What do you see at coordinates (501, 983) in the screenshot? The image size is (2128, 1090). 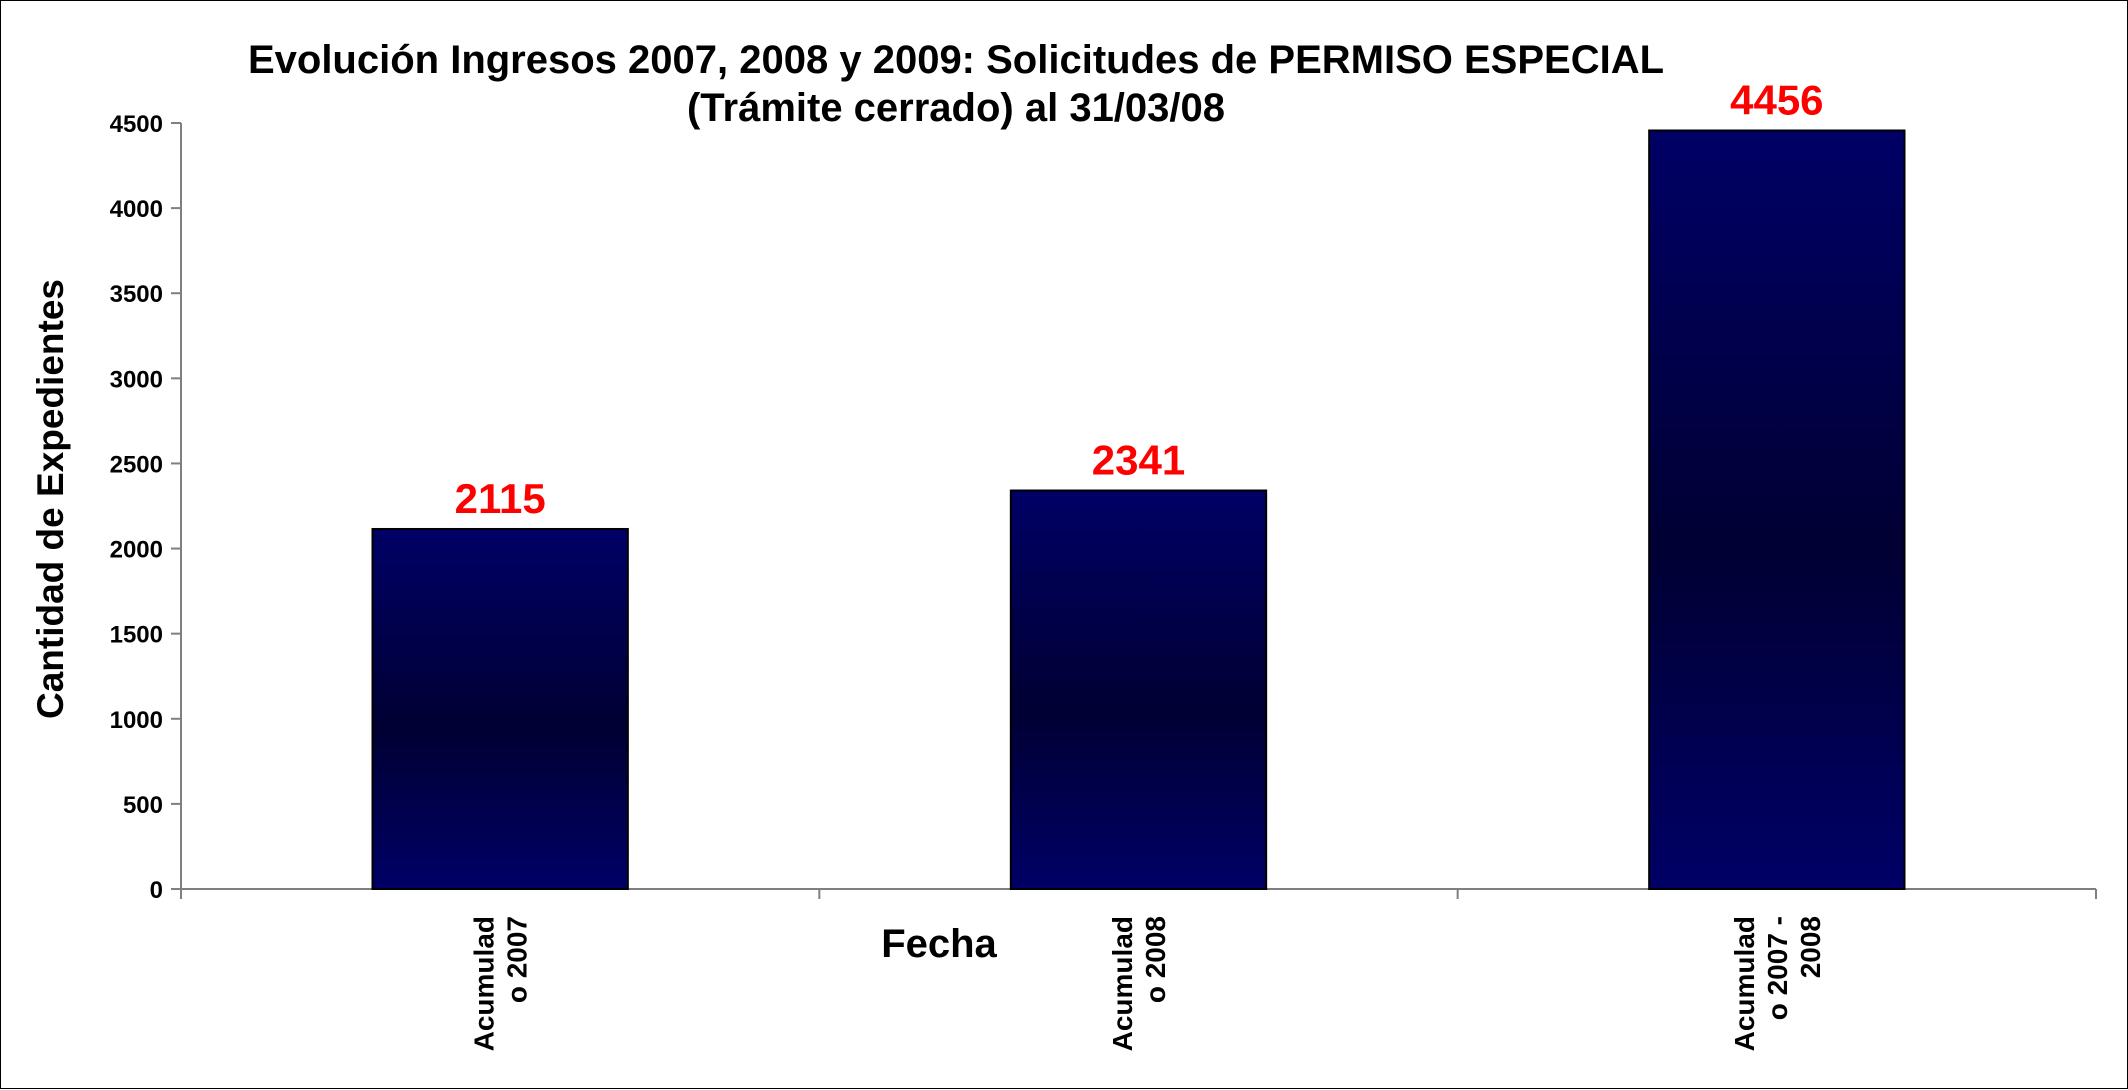 I see `x-tick-label: Acumulad o 2007` at bounding box center [501, 983].